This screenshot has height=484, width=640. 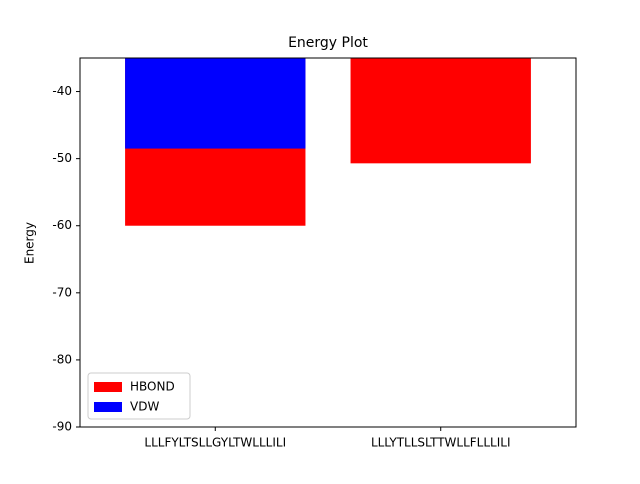 I want to click on y-tick-label: -90, so click(x=62, y=427).